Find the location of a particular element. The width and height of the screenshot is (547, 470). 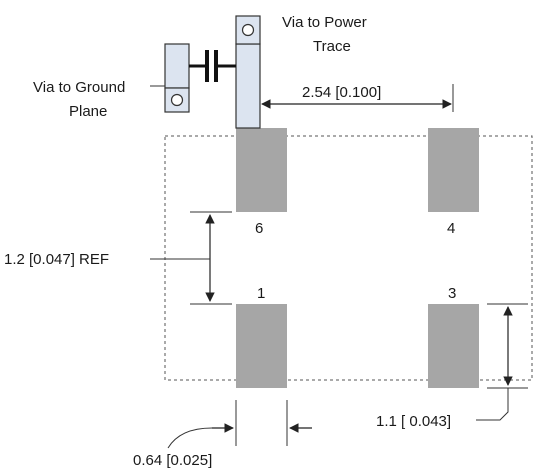

via-ground-label-line1: Via to Ground is located at coordinates (79, 87).